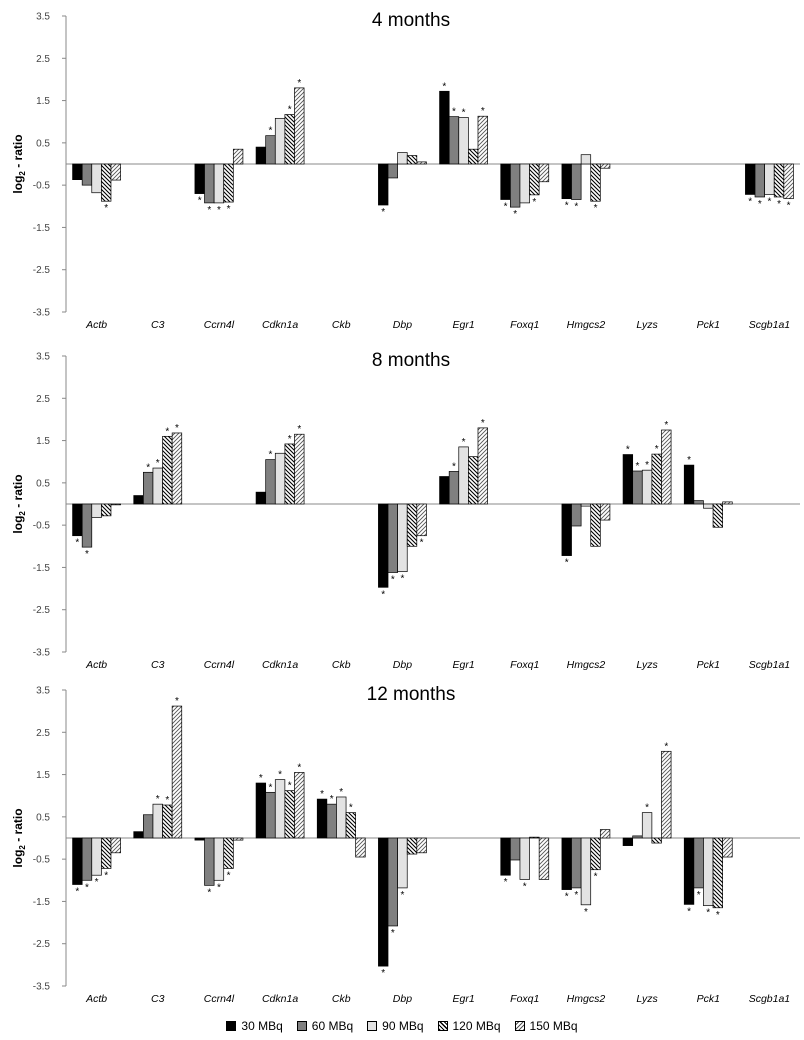  What do you see at coordinates (254, 1026) in the screenshot?
I see `legend-item-30mbq: 30 MBq` at bounding box center [254, 1026].